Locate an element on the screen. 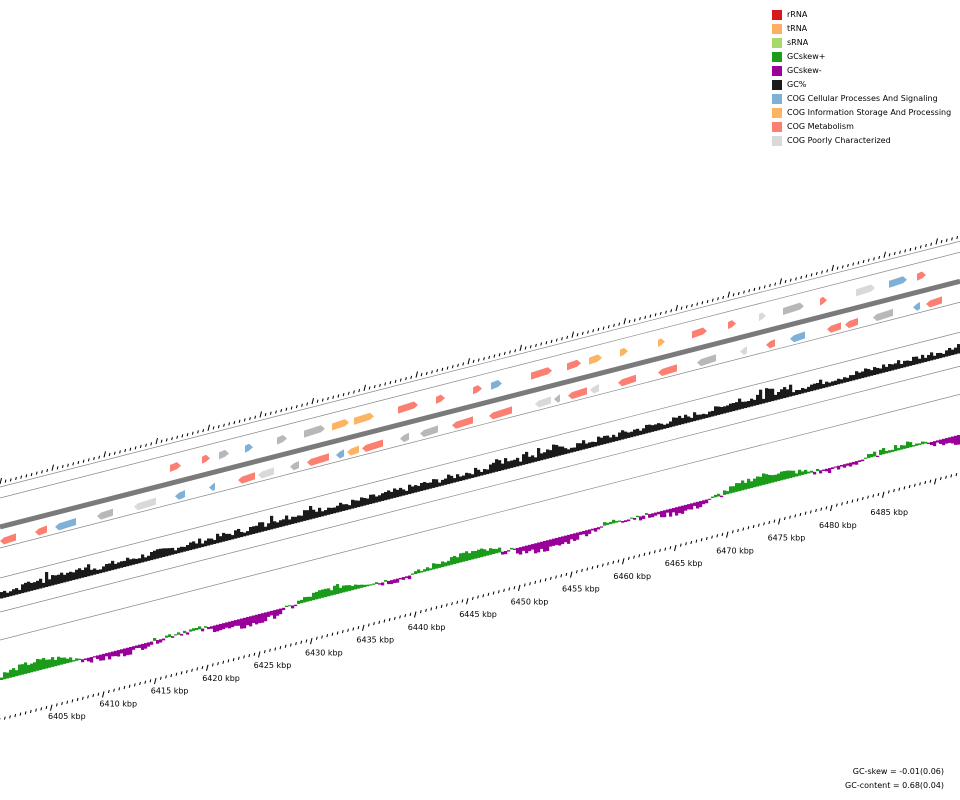  tick-label: 6480 kbp is located at coordinates (838, 525).